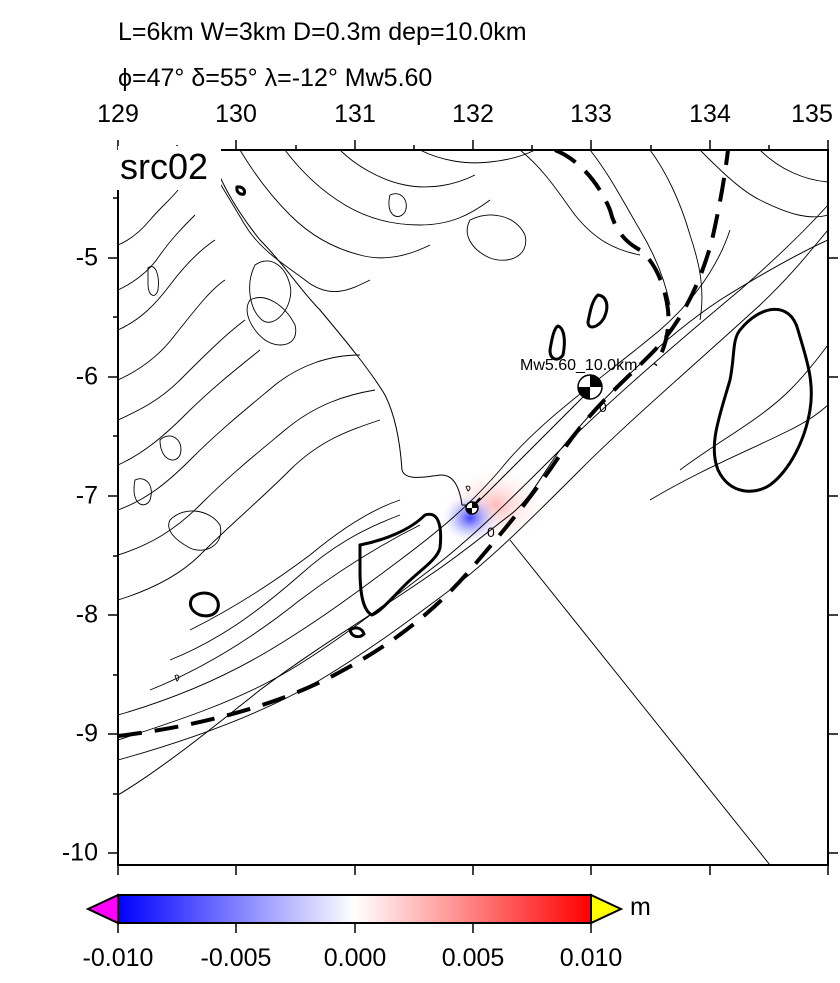  Describe the element at coordinates (603, 407) in the screenshot. I see `contour-label-upper: 0` at that location.